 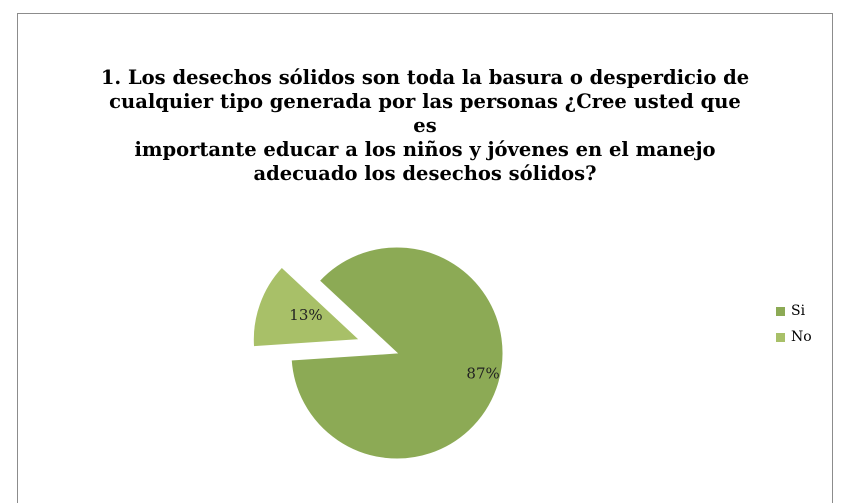 I want to click on legend-label-no: No, so click(x=801, y=337).